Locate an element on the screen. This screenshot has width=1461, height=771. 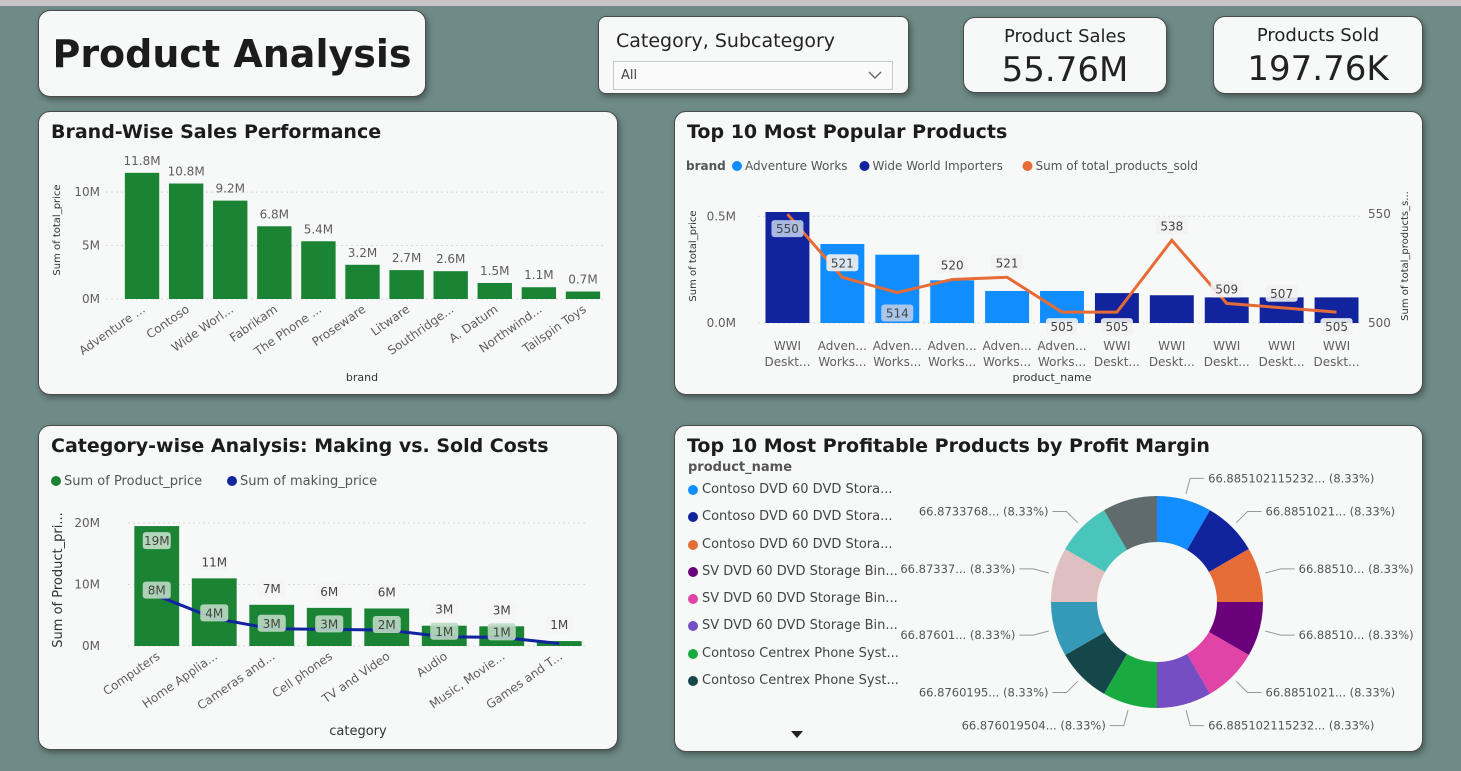
title-card: Product Analysis is located at coordinates (232, 53).